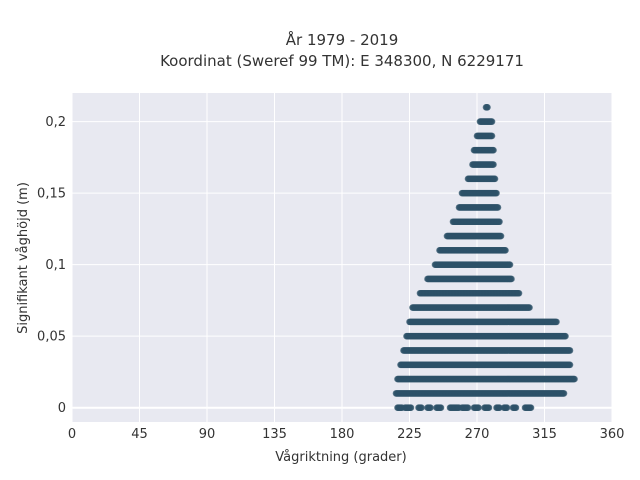 The image size is (640, 480). I want to click on x-axis-title: Vågriktning (grader), so click(340, 457).